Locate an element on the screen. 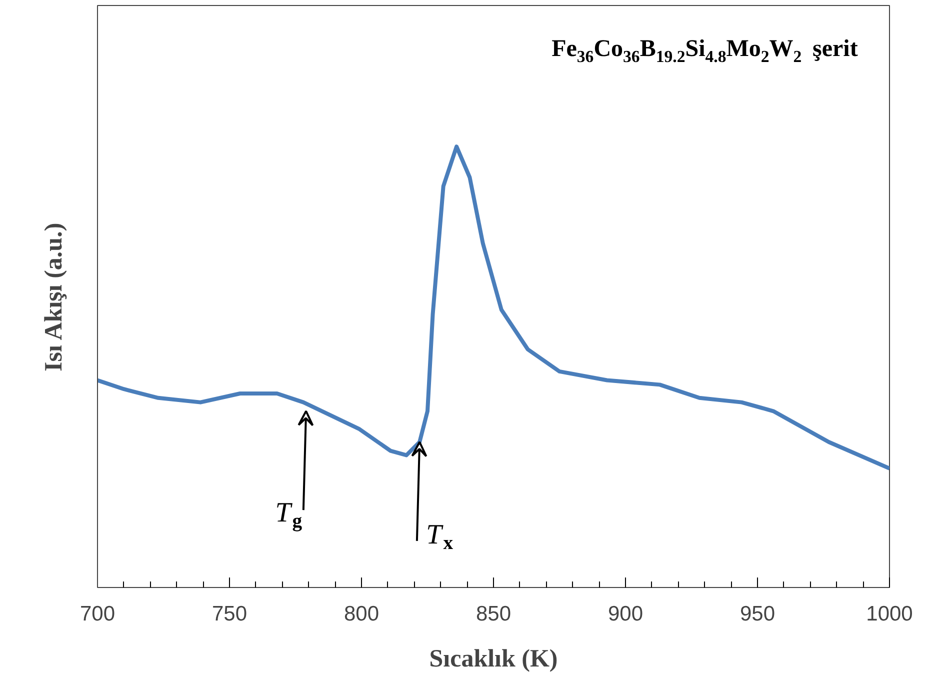 Image resolution: width=935 pixels, height=675 pixels. x-tick-label: 900 is located at coordinates (626, 614).